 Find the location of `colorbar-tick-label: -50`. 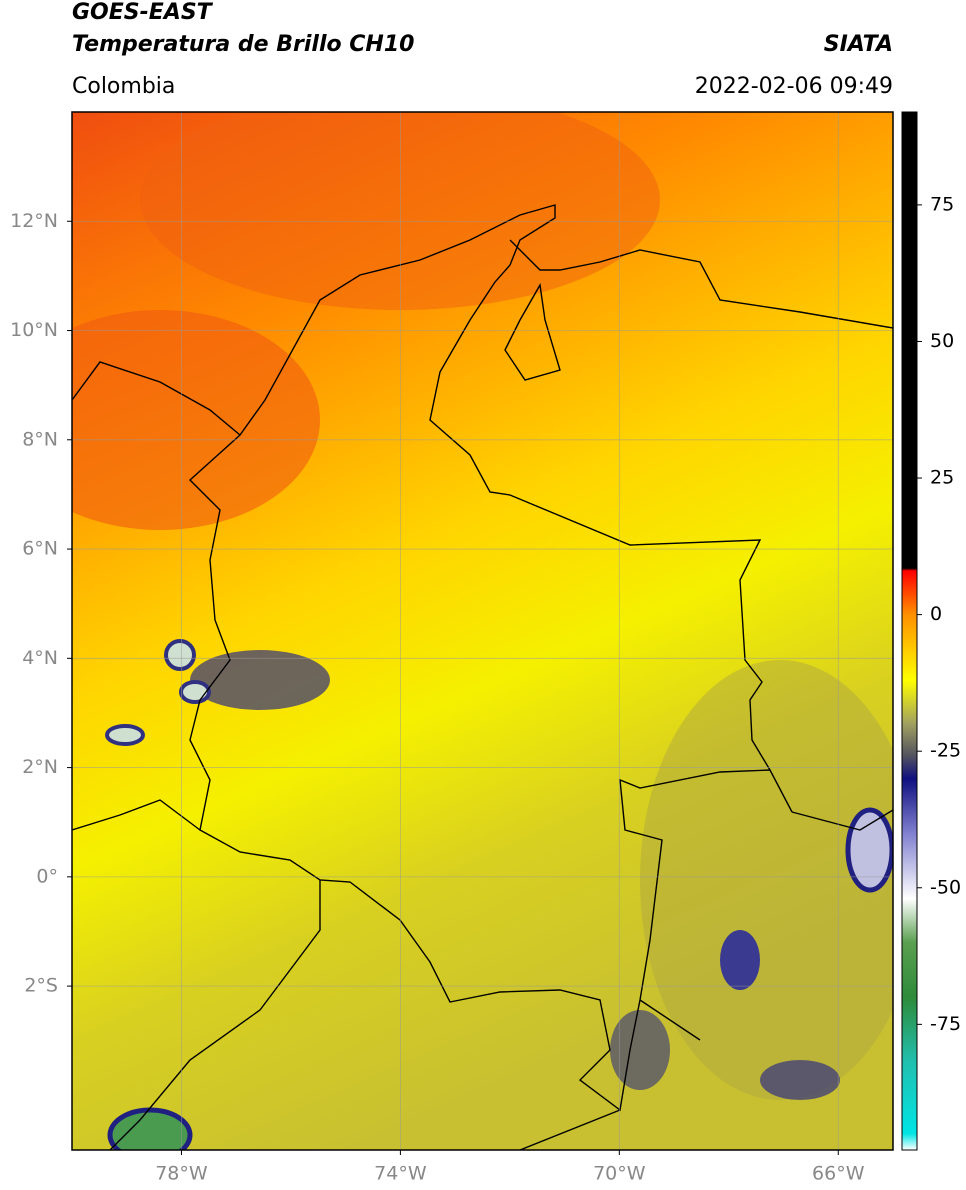

colorbar-tick-label: -50 is located at coordinates (945, 887).